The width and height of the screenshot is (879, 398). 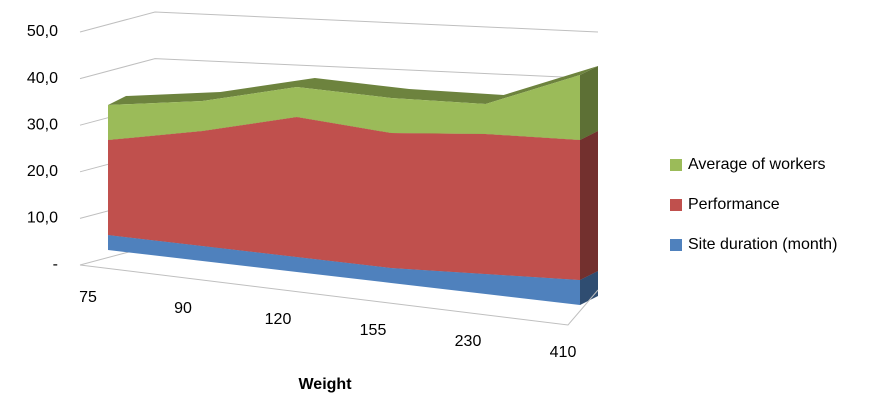 What do you see at coordinates (468, 341) in the screenshot?
I see `x-tick-label: 230` at bounding box center [468, 341].